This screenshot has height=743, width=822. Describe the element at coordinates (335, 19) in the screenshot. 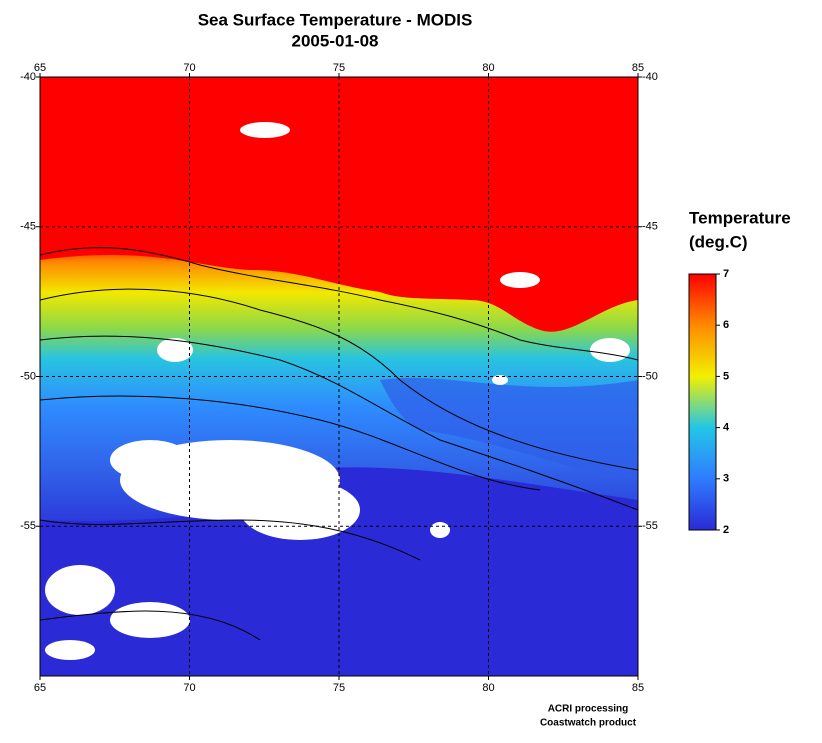

I see `title: Sea Surface Temperature - MODIS` at that location.